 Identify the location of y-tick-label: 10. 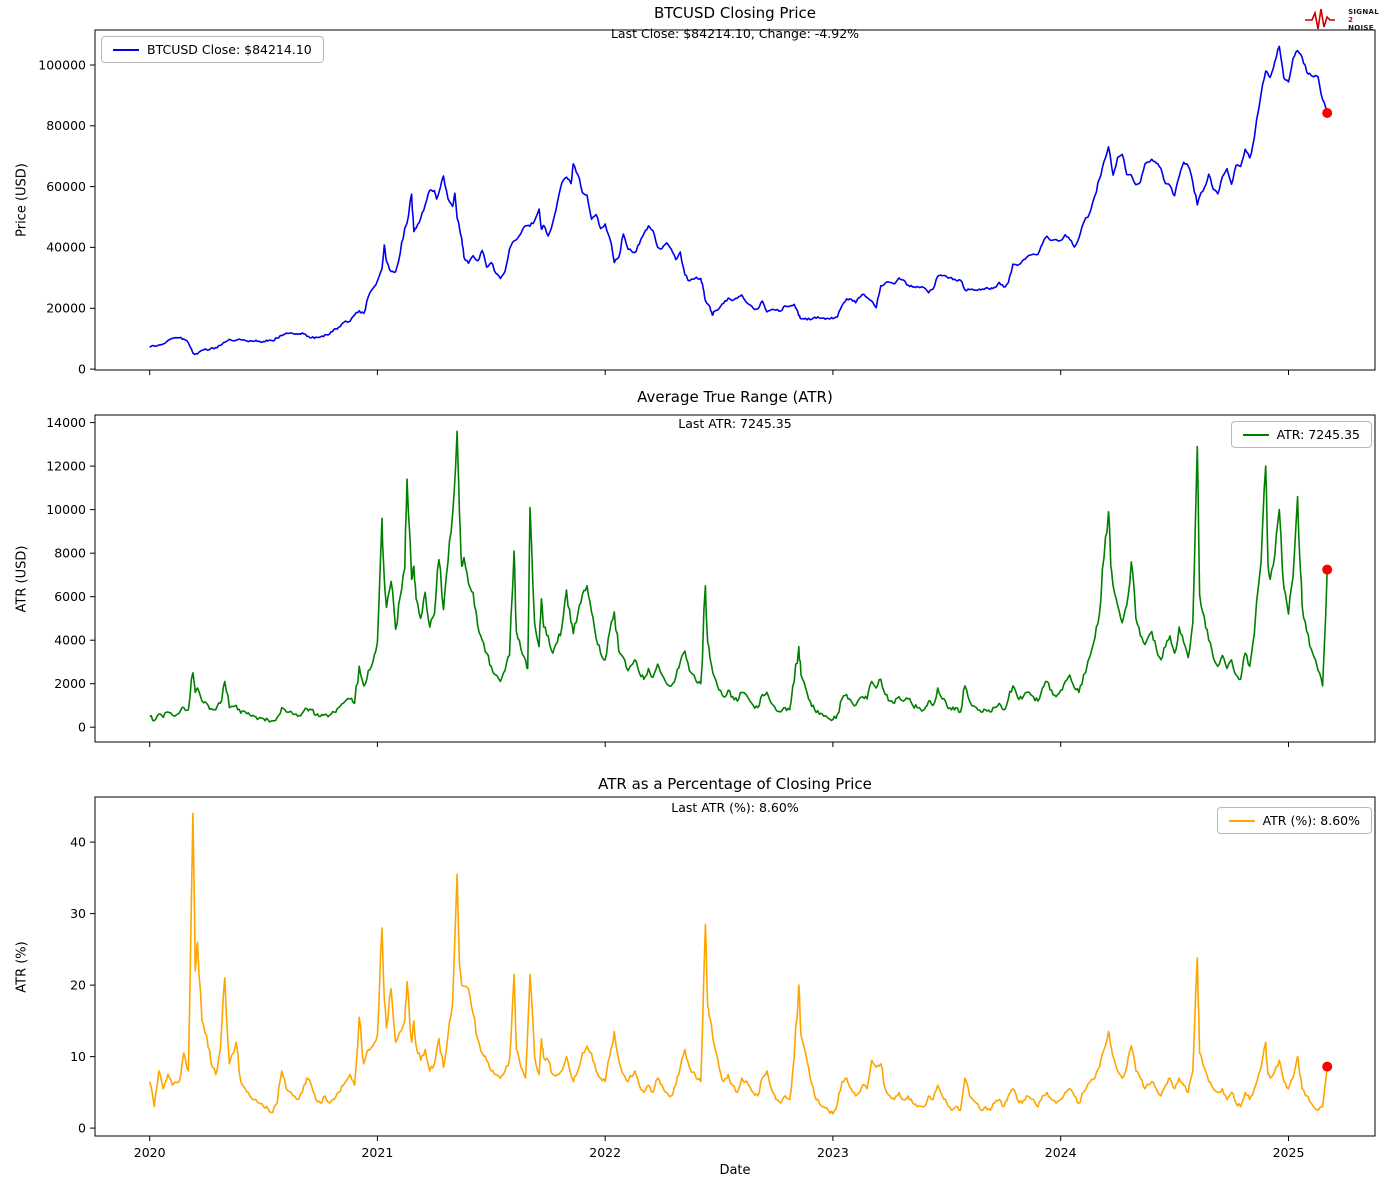
(78, 1056).